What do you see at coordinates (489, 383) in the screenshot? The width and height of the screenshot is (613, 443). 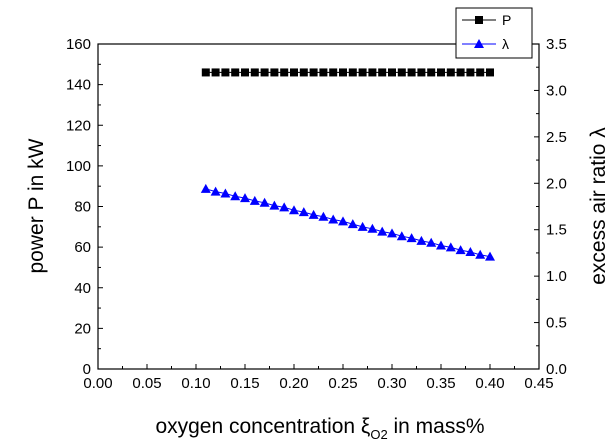 I see `x-tick-label: 0.40` at bounding box center [489, 383].